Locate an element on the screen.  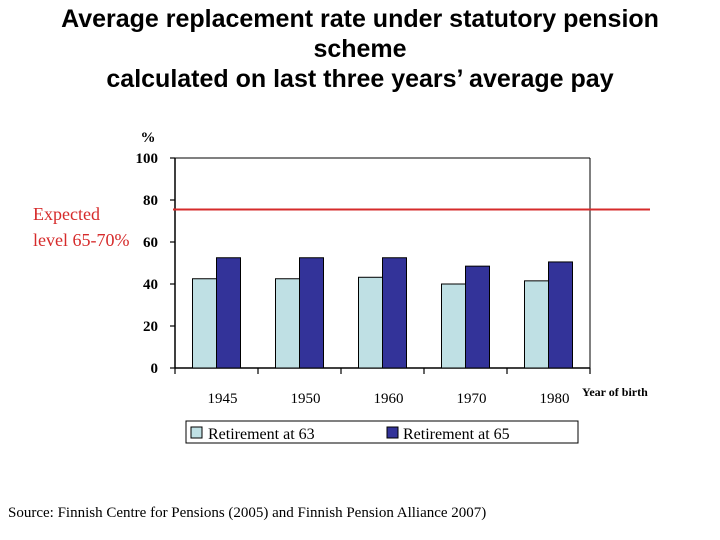
x-tick-label: 1945 is located at coordinates (223, 399).